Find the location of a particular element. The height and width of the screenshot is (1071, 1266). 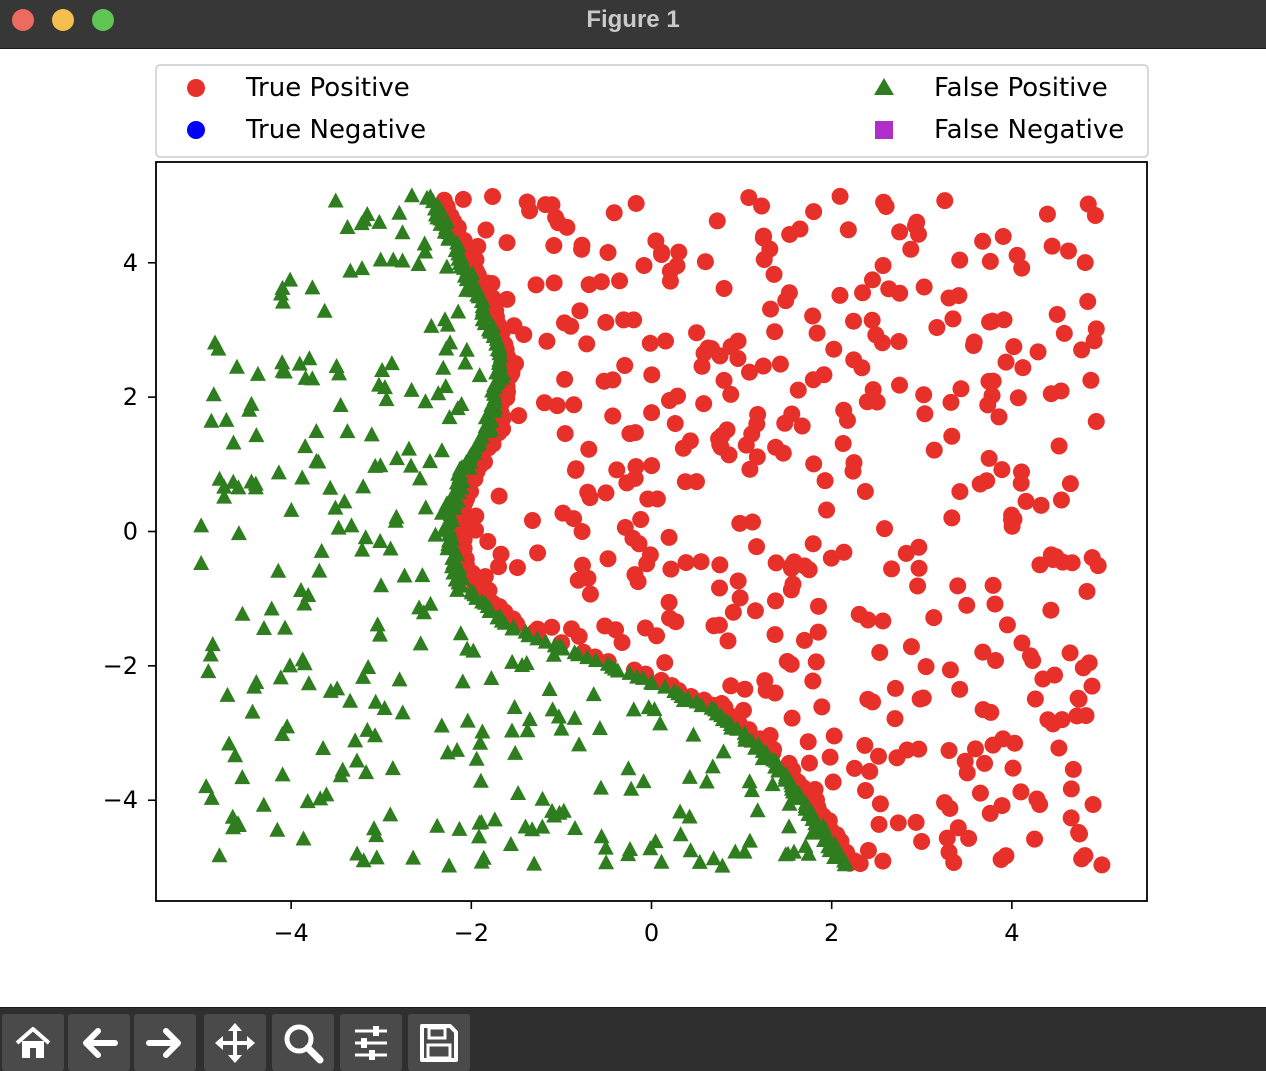

legend-label-false-positive: False Positive is located at coordinates (1021, 88).